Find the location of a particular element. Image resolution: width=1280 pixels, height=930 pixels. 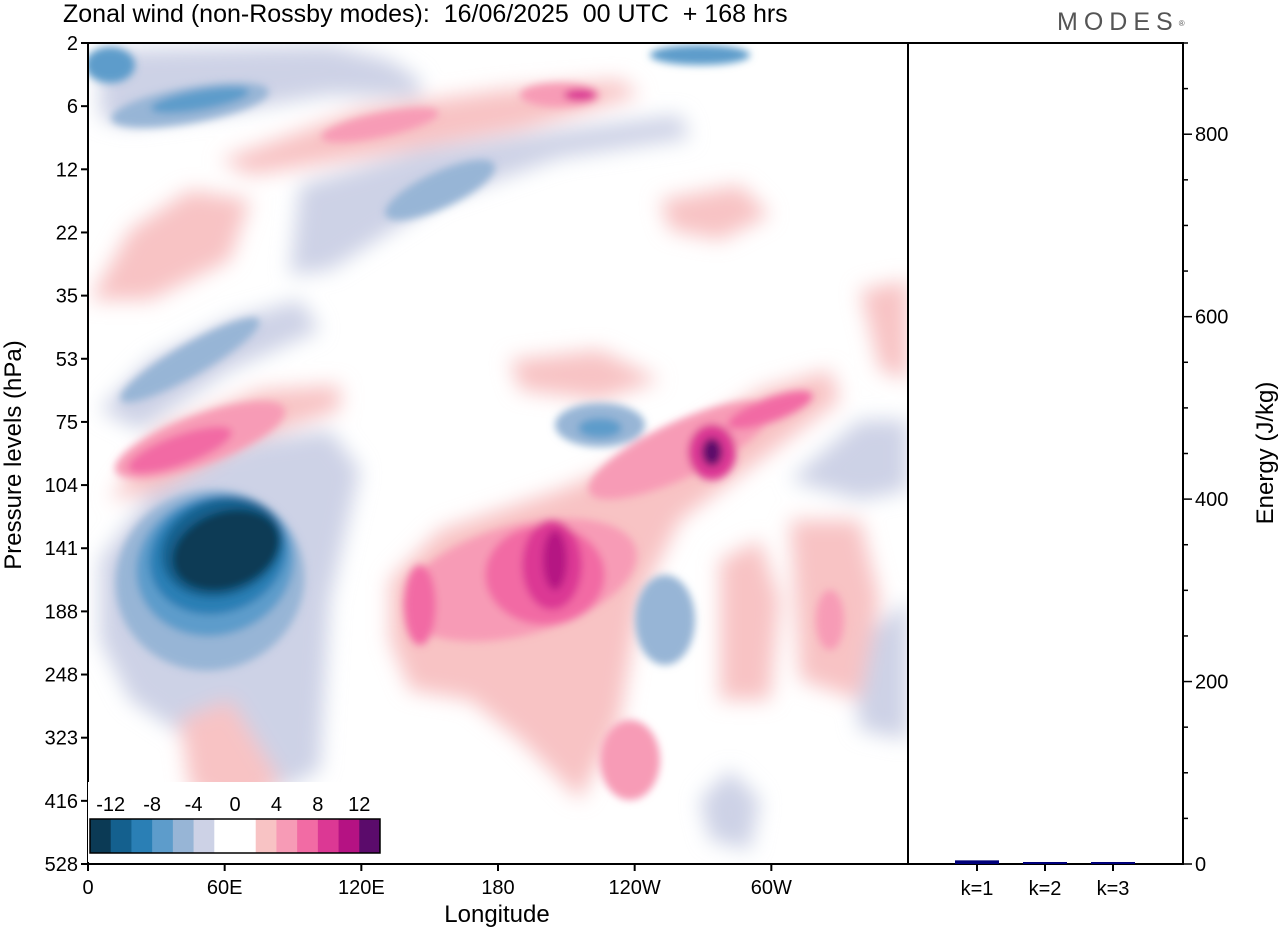

energy-tick-label: 0 is located at coordinates (1200, 865).